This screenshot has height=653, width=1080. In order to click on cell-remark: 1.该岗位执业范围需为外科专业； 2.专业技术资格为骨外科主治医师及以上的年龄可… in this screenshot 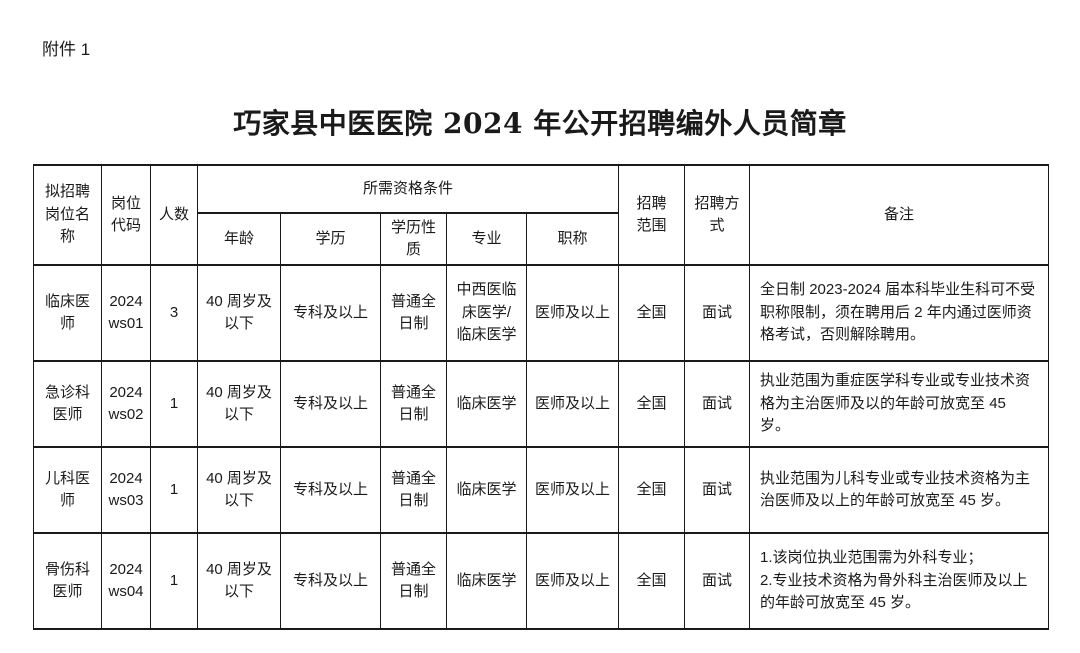, I will do `click(899, 581)`.